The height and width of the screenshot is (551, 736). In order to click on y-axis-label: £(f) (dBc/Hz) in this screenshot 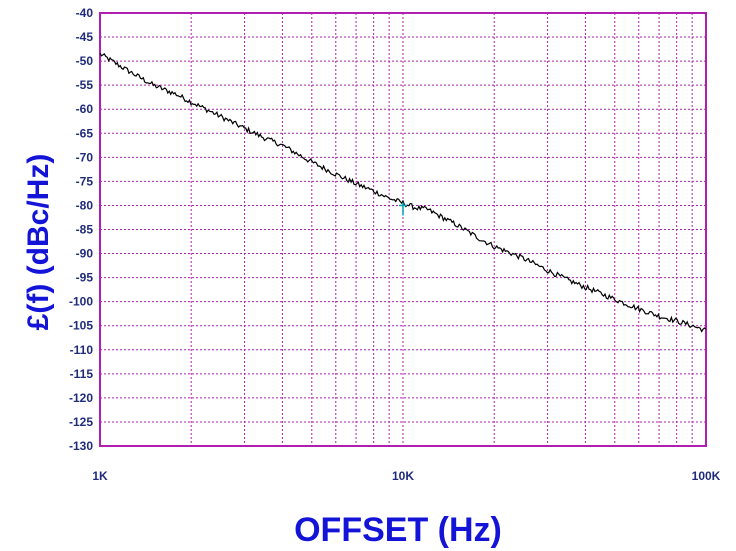, I will do `click(38, 242)`.